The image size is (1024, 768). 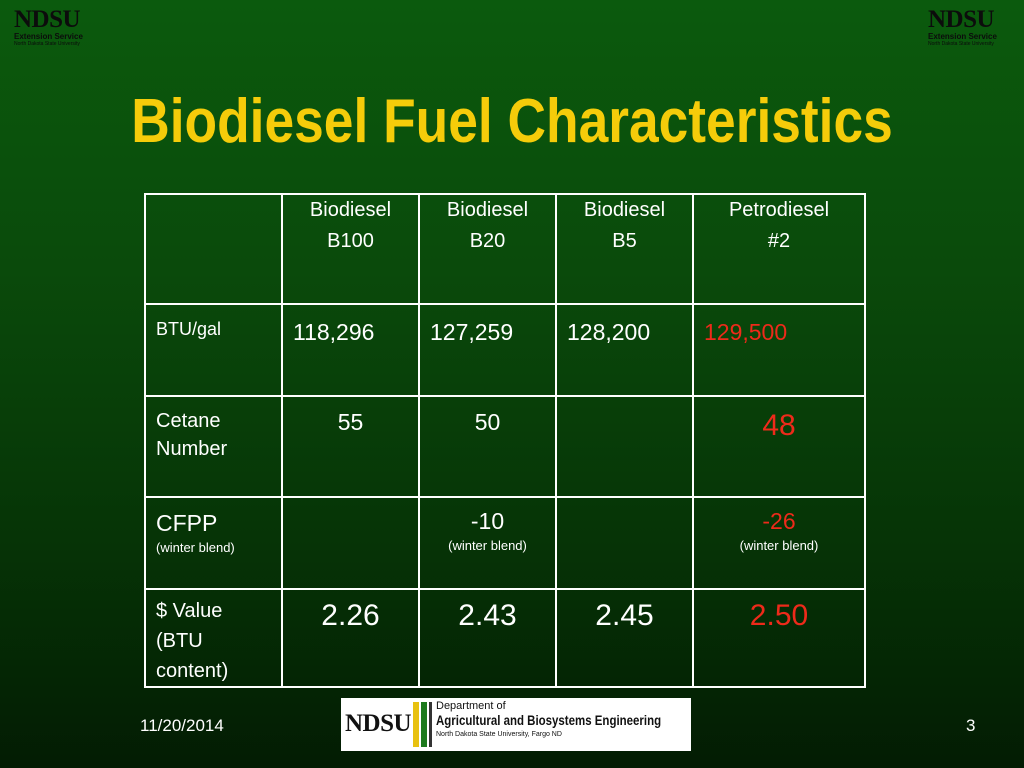 I want to click on cfpp-petrodiesel: -26, so click(x=779, y=520).